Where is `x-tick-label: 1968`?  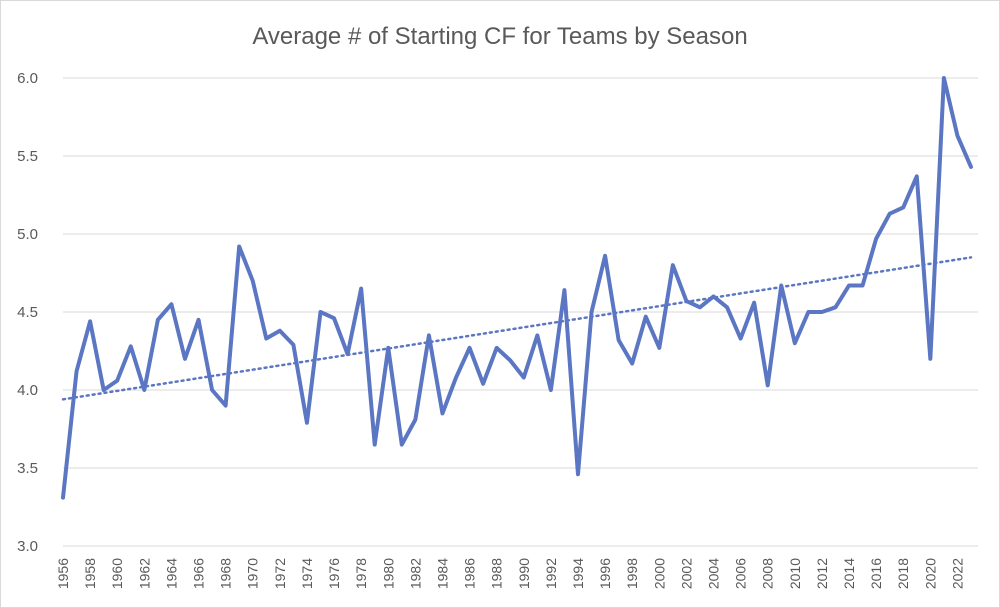 x-tick-label: 1968 is located at coordinates (226, 573).